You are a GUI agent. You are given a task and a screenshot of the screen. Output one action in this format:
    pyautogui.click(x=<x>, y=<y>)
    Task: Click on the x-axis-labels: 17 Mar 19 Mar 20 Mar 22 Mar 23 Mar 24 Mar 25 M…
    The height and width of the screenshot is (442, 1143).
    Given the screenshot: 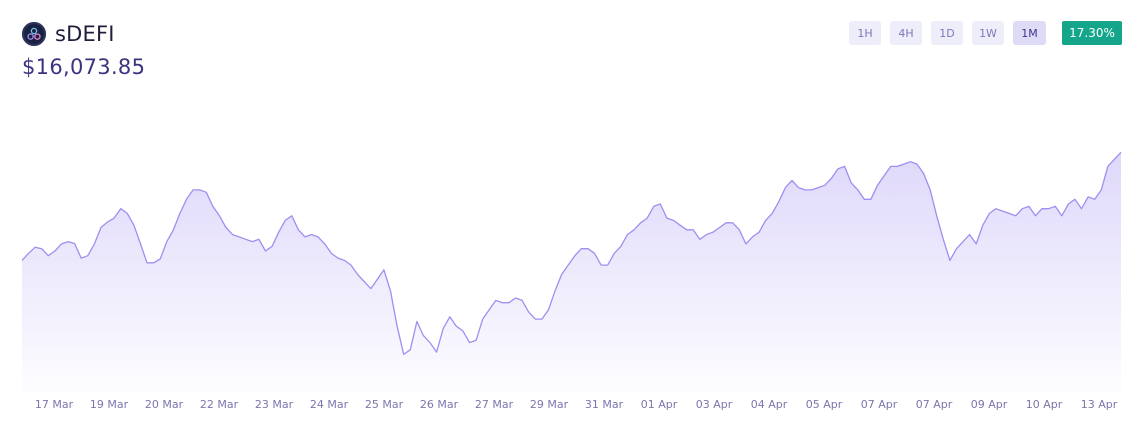 What is the action you would take?
    pyautogui.click(x=576, y=404)
    